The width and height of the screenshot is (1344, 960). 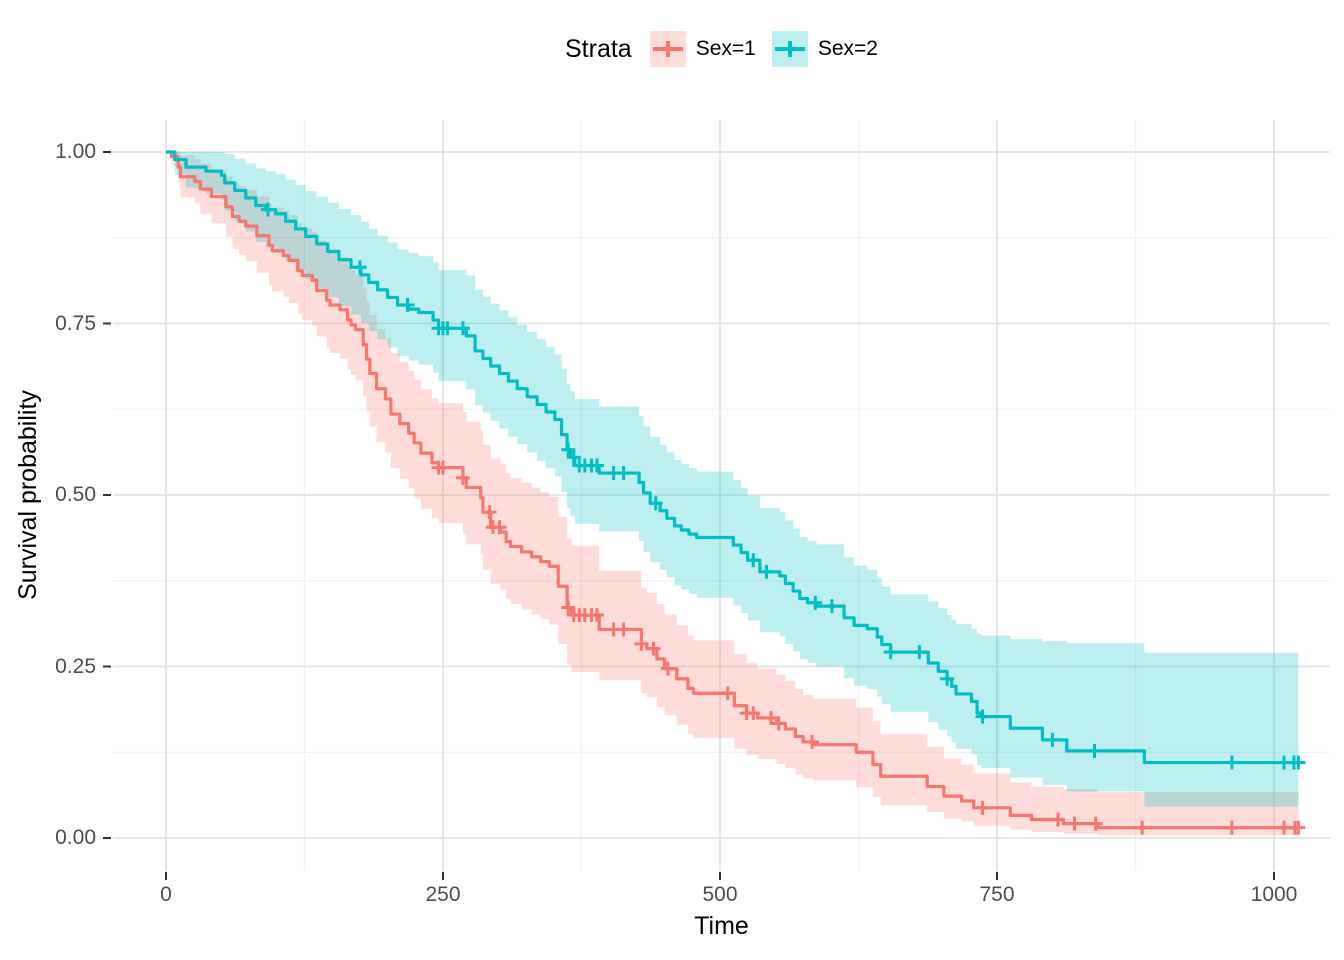 What do you see at coordinates (107, 495) in the screenshot?
I see `y-axis-ticks` at bounding box center [107, 495].